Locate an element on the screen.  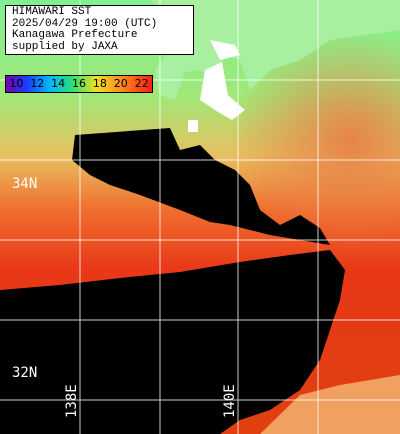
title-line: supplied by JAXA is located at coordinates (65, 46).